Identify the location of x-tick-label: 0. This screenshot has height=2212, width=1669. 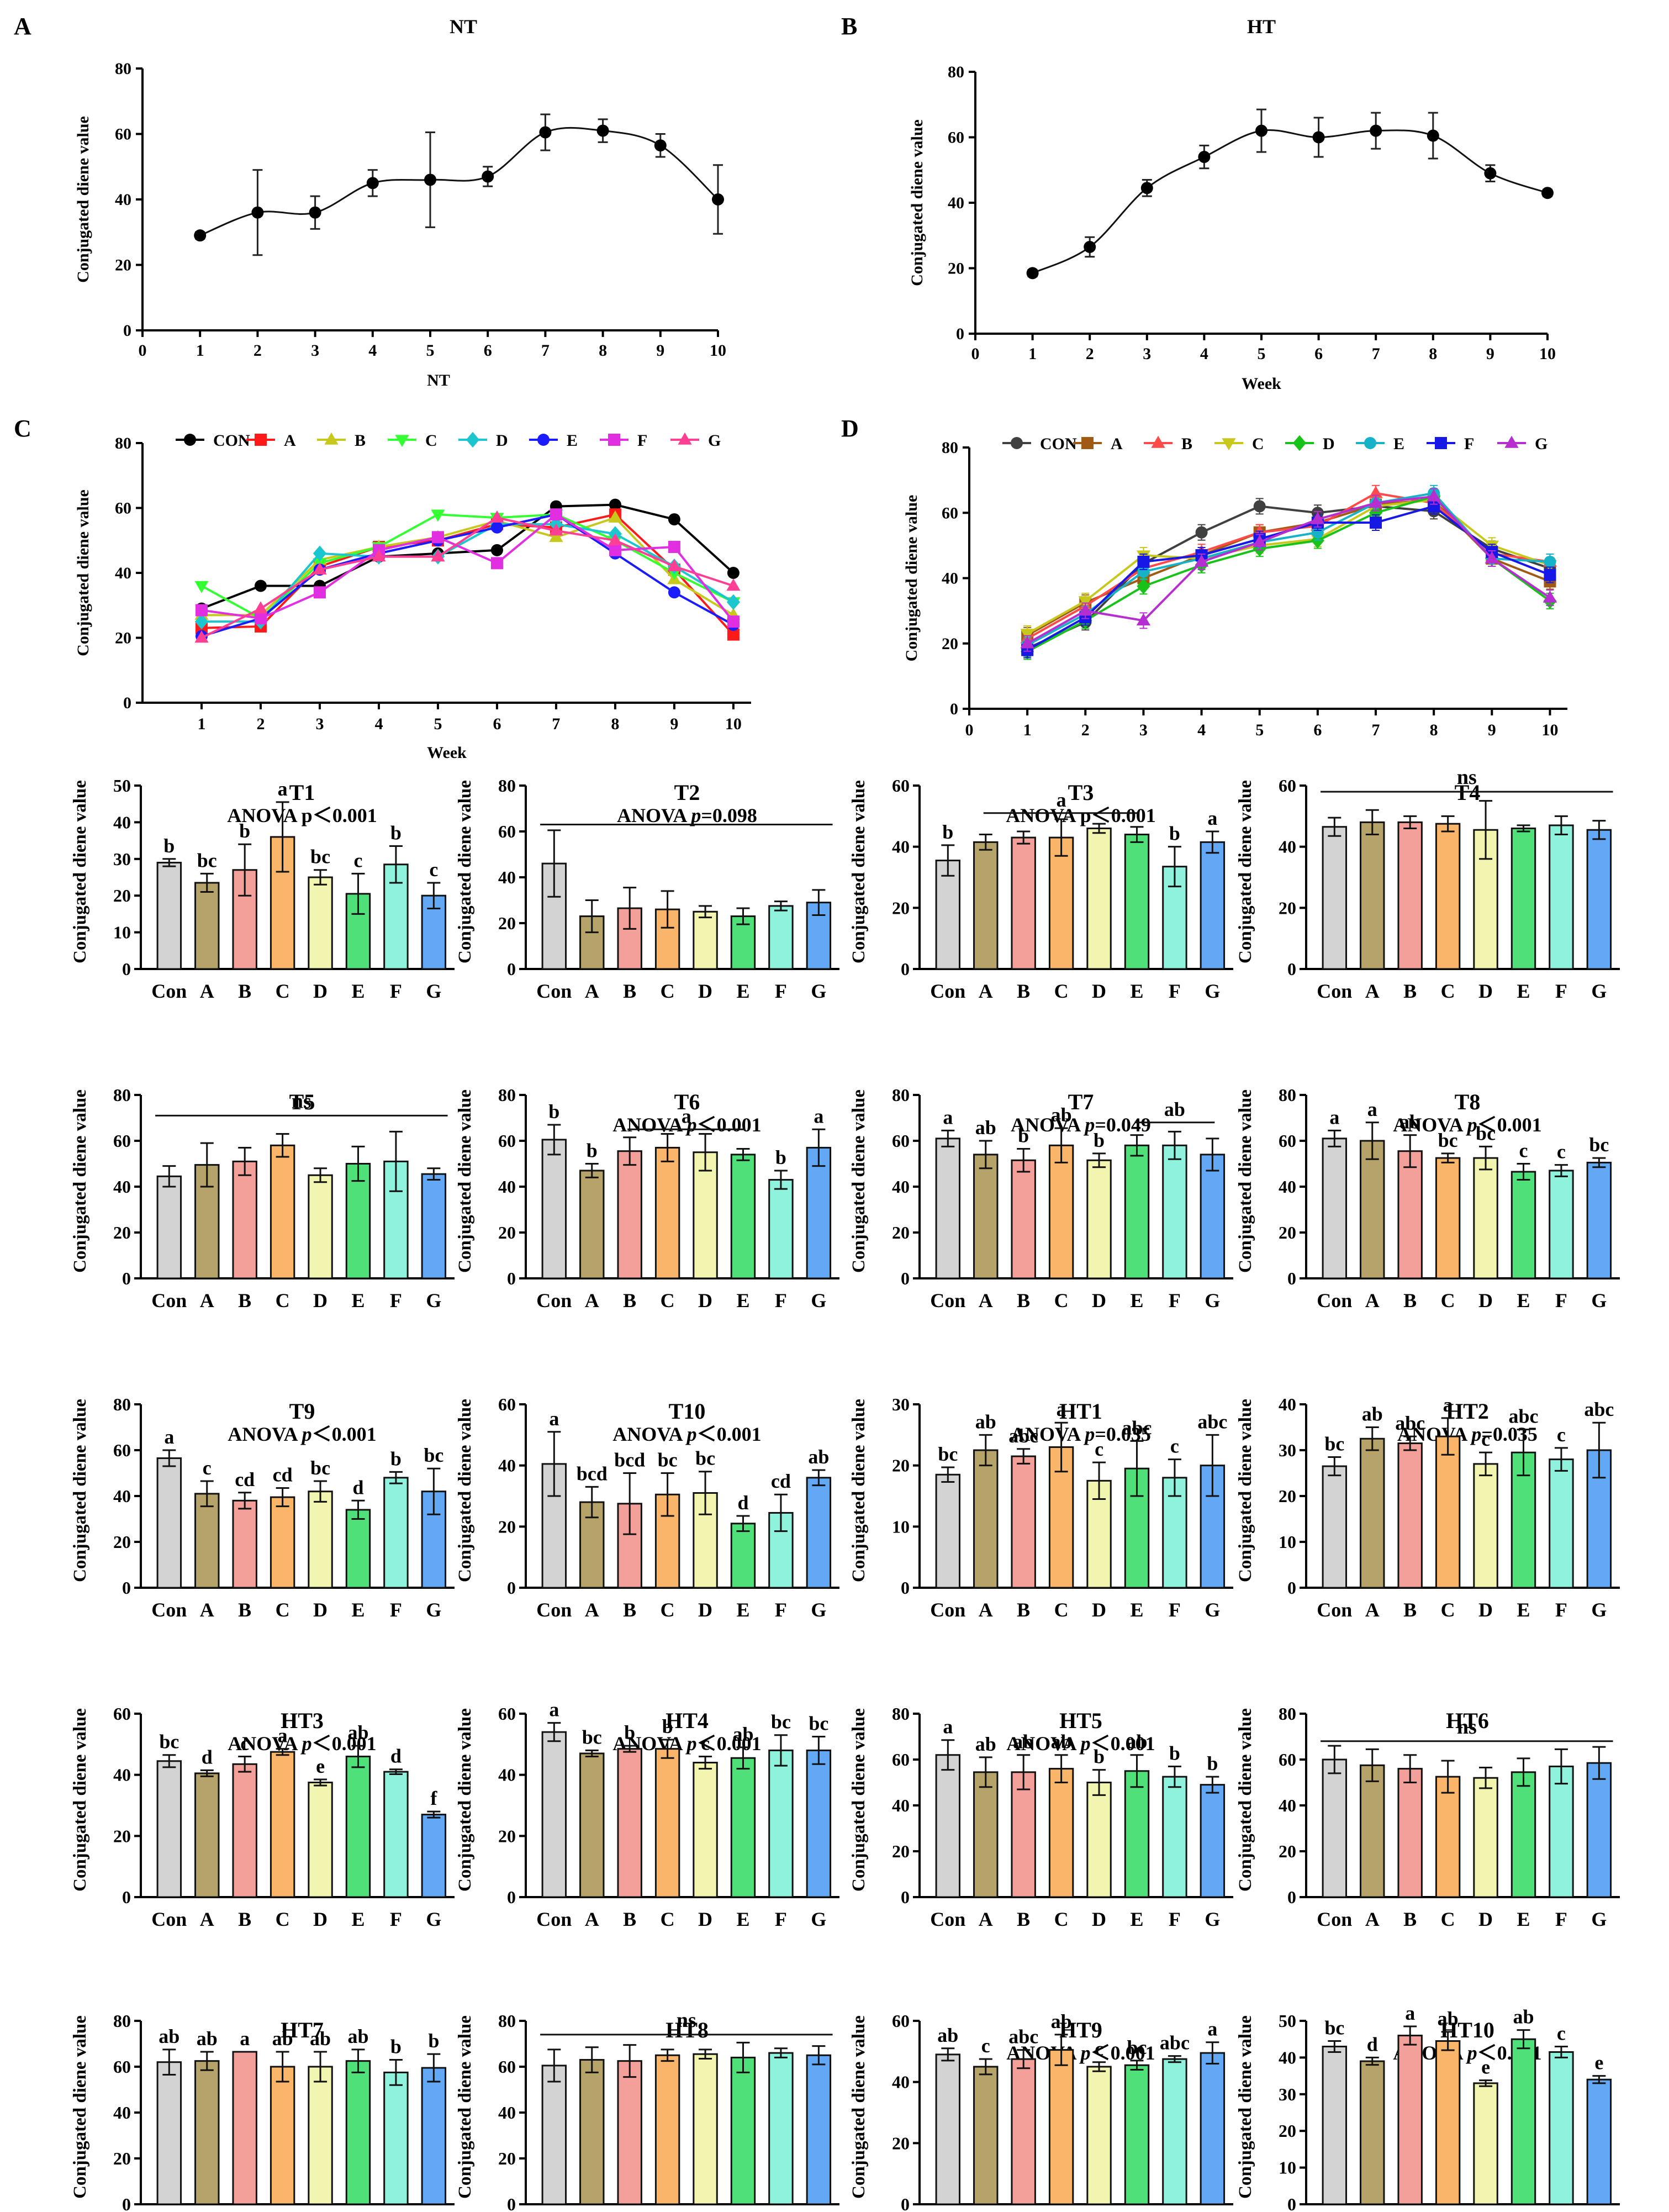
(143, 350).